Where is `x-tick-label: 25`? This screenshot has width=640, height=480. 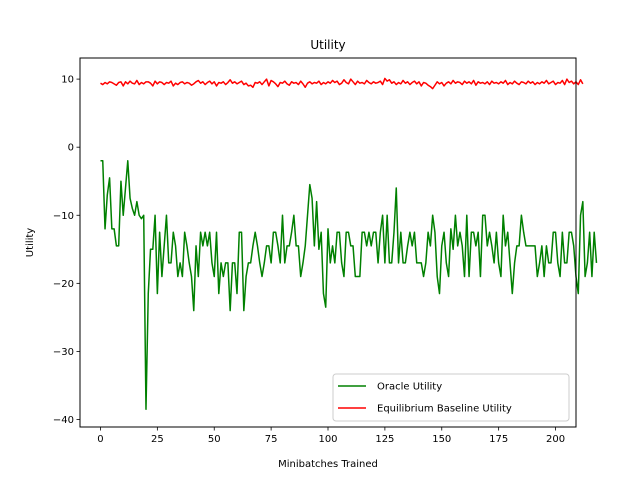 x-tick-label: 25 is located at coordinates (157, 439).